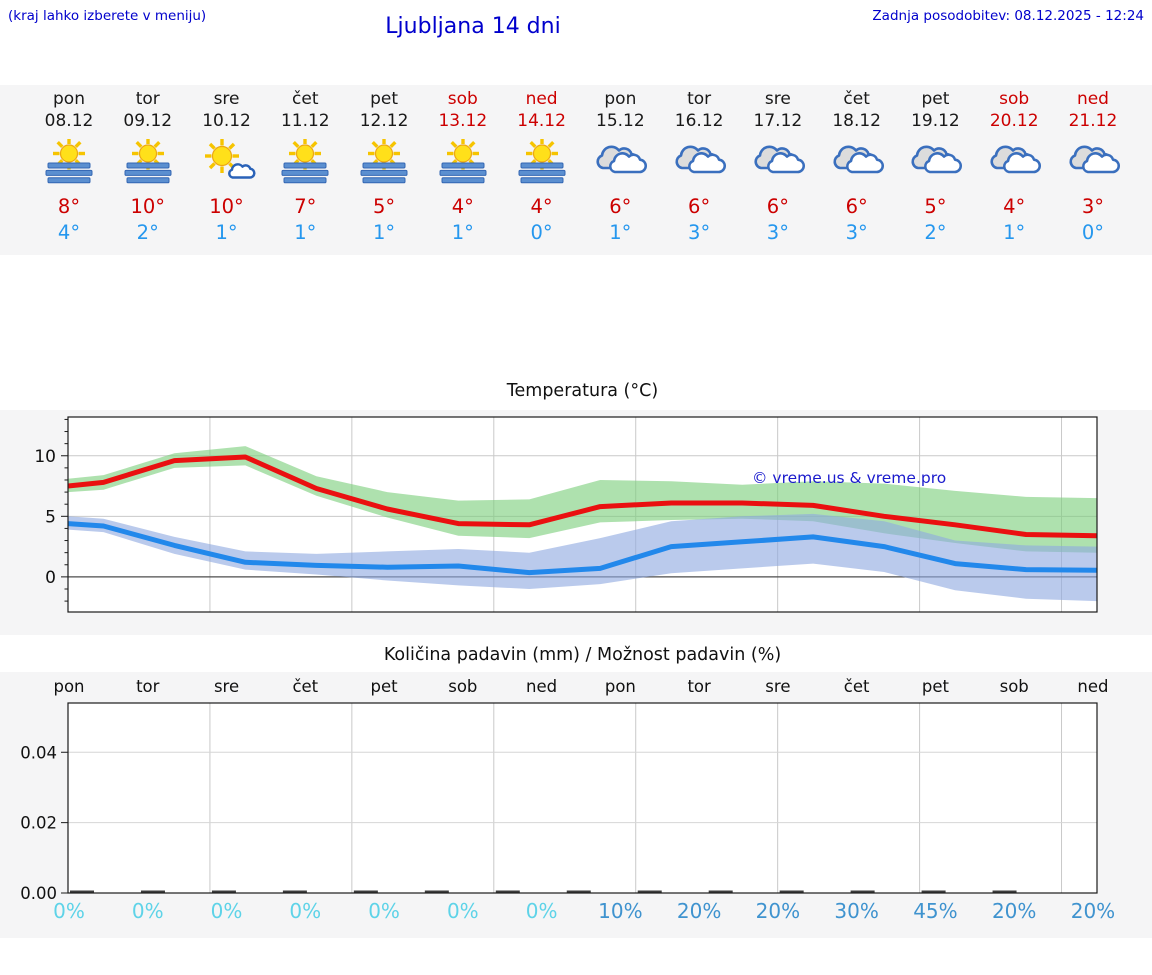 Image resolution: width=1152 pixels, height=975 pixels. I want to click on min-range-band, so click(582, 557).